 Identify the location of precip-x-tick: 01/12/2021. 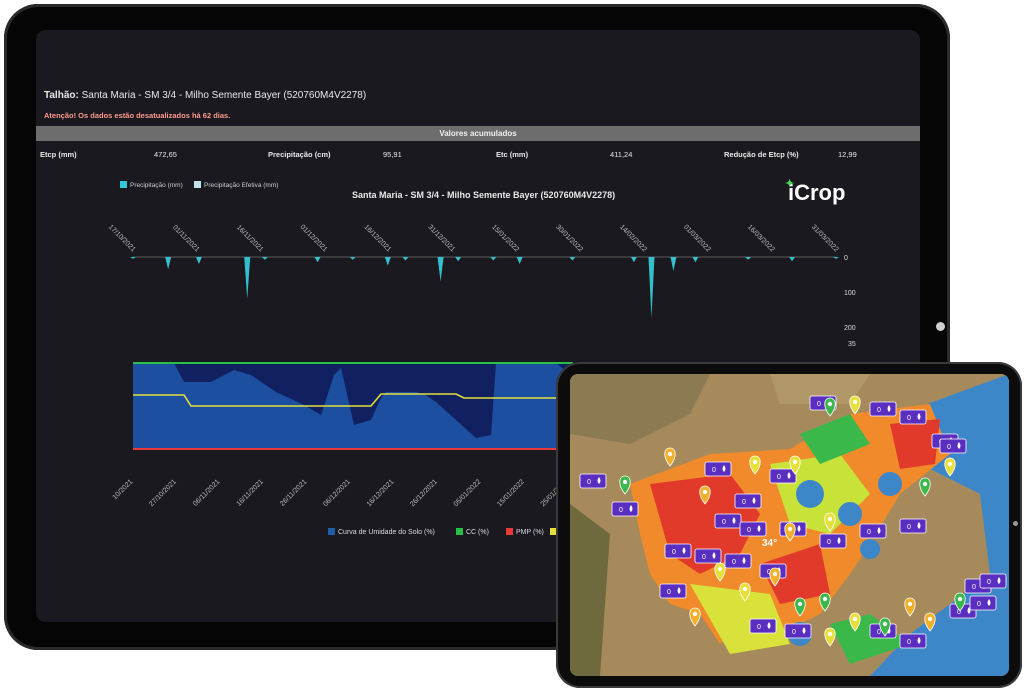
(314, 239).